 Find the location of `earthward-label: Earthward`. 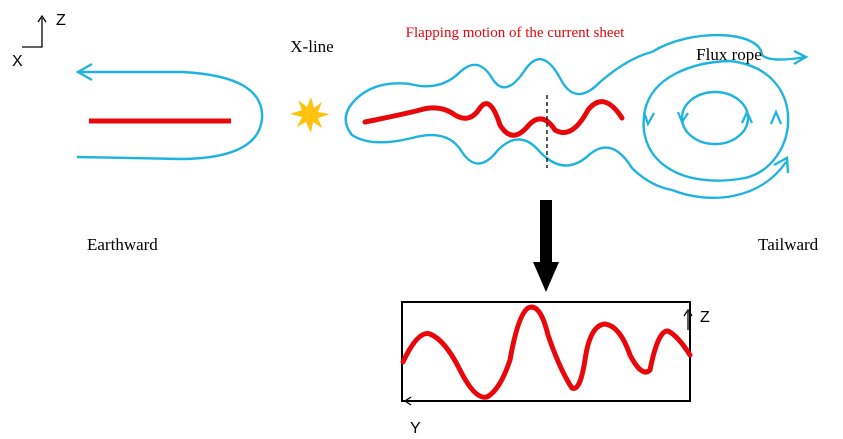

earthward-label: Earthward is located at coordinates (122, 244).